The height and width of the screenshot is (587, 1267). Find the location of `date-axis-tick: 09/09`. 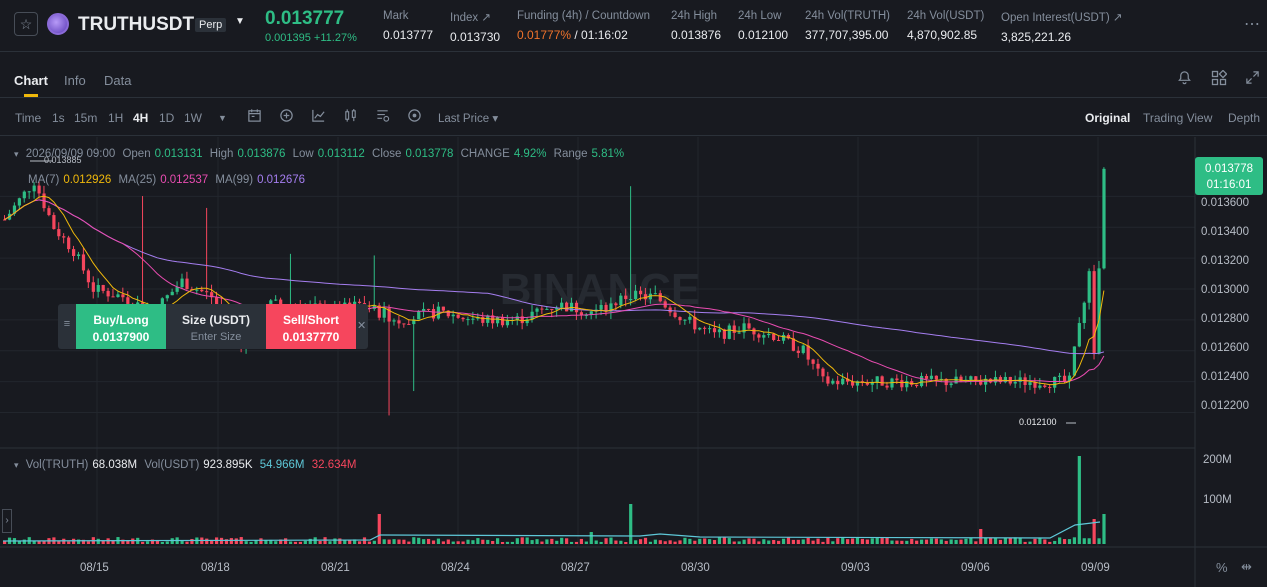

date-axis-tick: 09/09 is located at coordinates (1095, 568).